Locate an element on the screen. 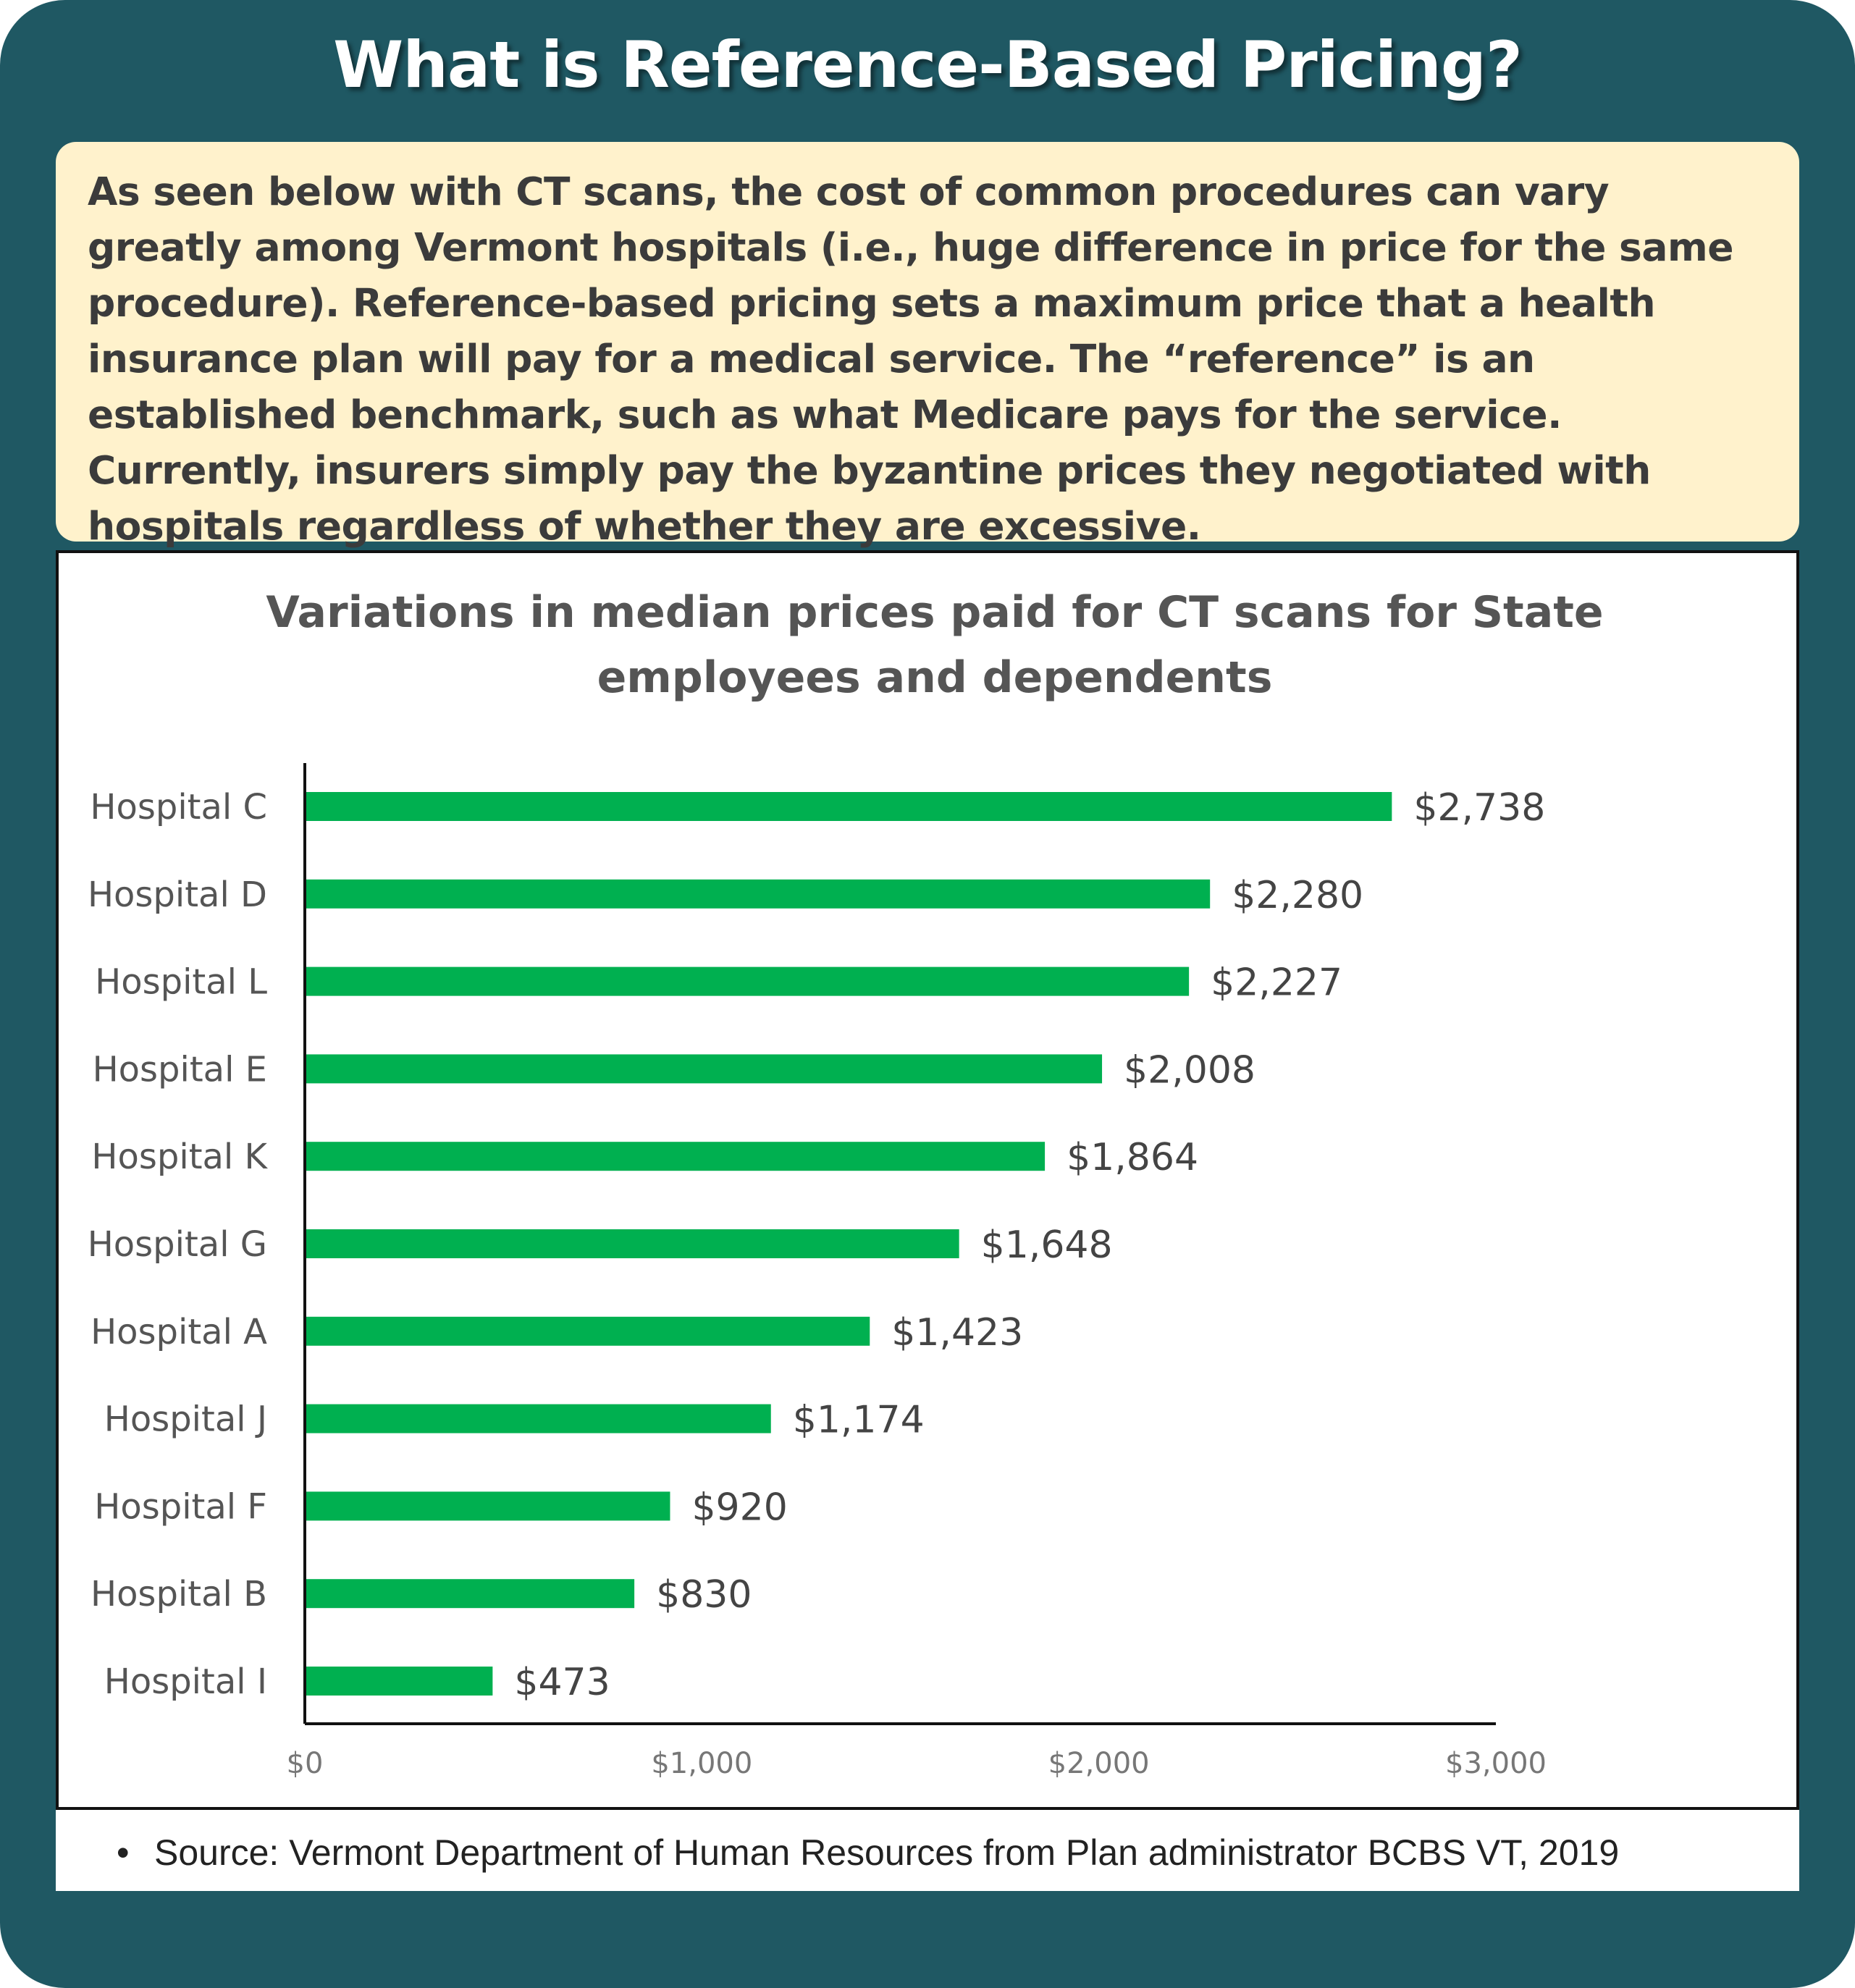 This screenshot has width=1855, height=1988. category-label: Hospital K is located at coordinates (179, 1157).